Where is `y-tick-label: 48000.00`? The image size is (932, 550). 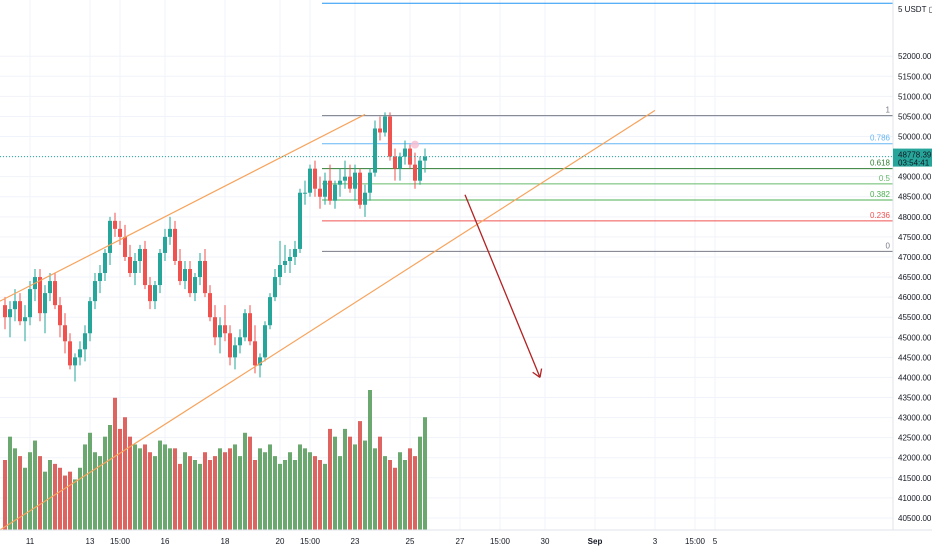 y-tick-label: 48000.00 is located at coordinates (915, 217).